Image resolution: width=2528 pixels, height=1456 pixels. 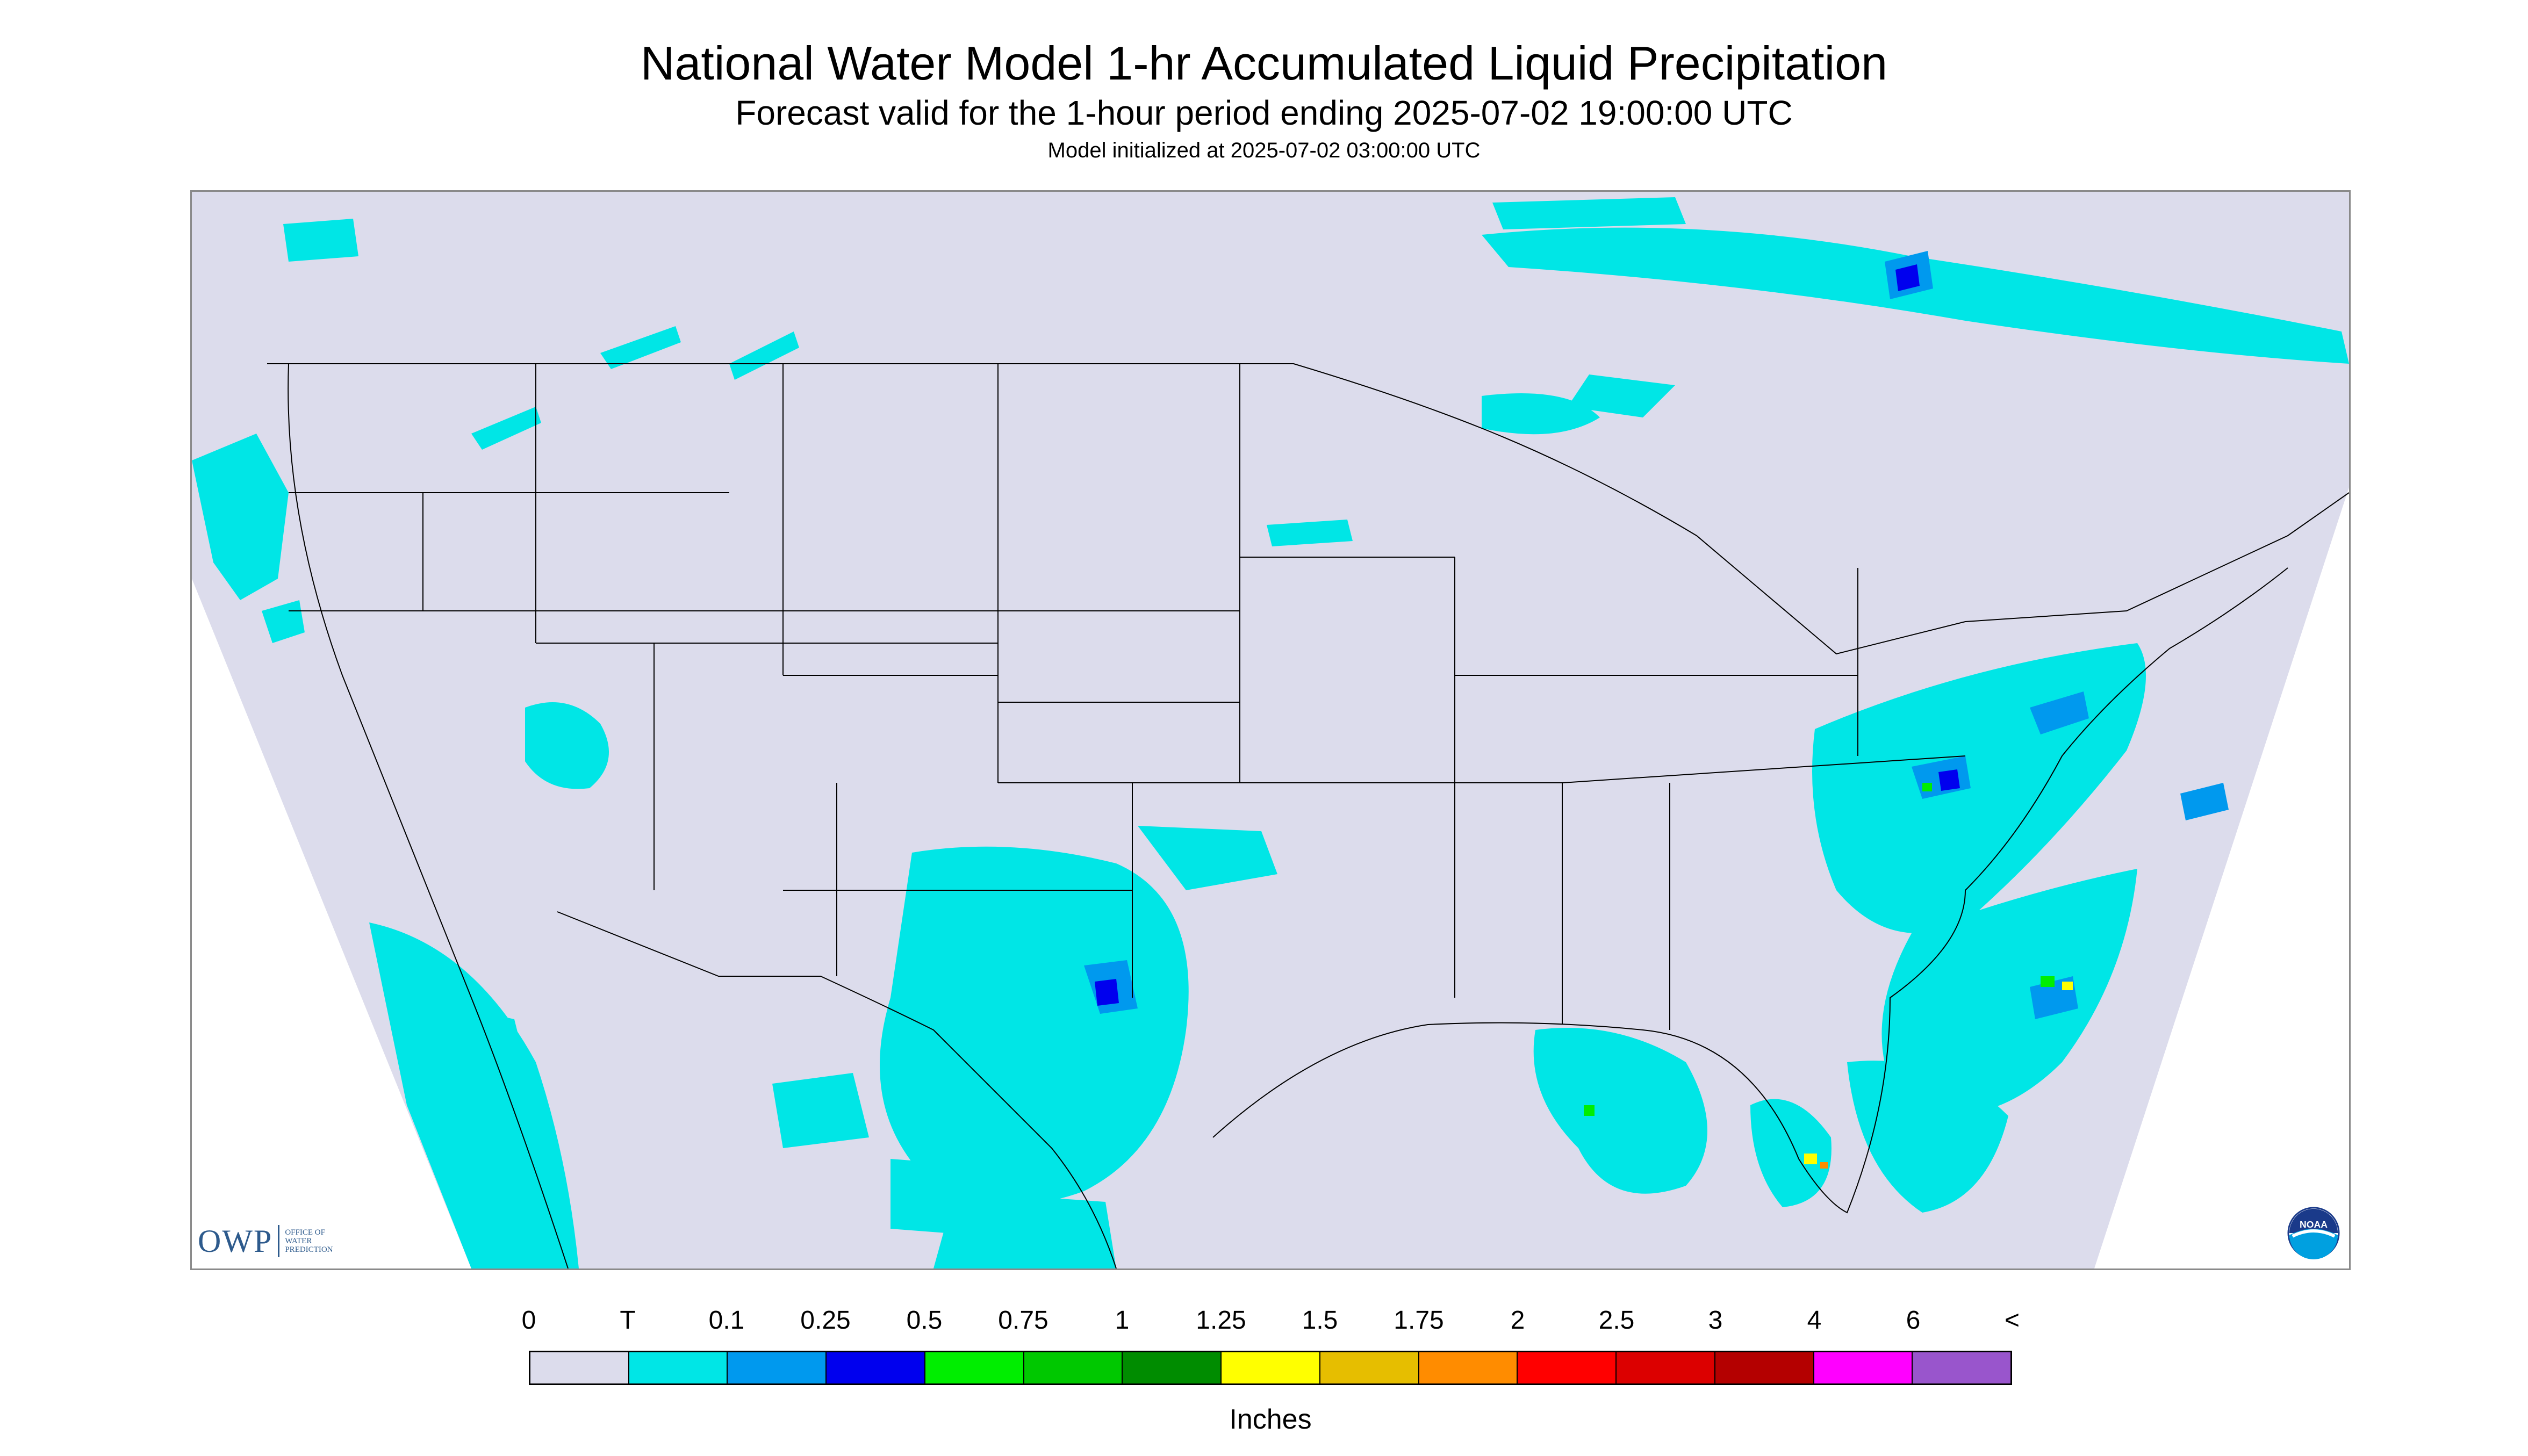 What do you see at coordinates (924, 1321) in the screenshot?
I see `legend-tick-label: 0.5` at bounding box center [924, 1321].